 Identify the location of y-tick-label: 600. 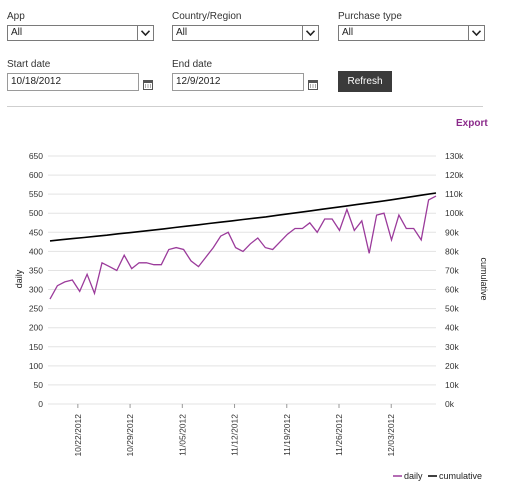
(36, 175).